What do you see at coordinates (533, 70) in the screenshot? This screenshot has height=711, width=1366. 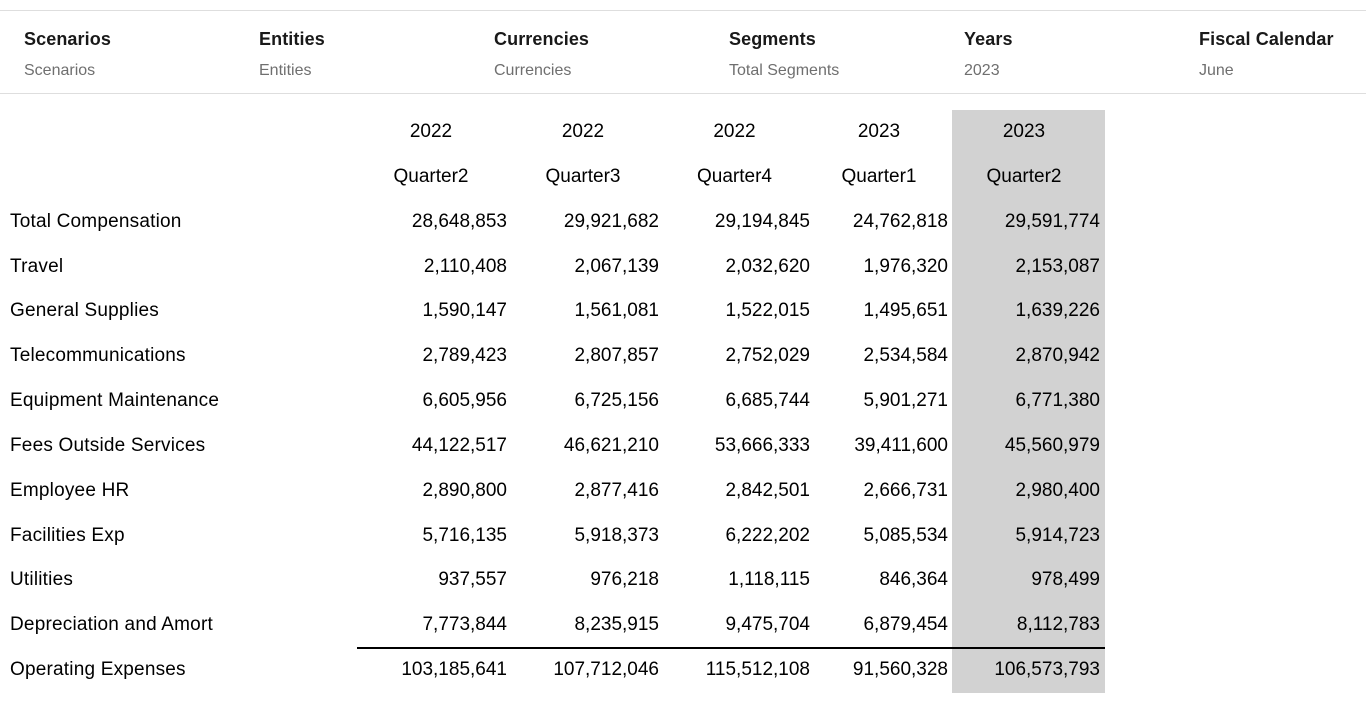 I see `pov-member-value: Currencies` at bounding box center [533, 70].